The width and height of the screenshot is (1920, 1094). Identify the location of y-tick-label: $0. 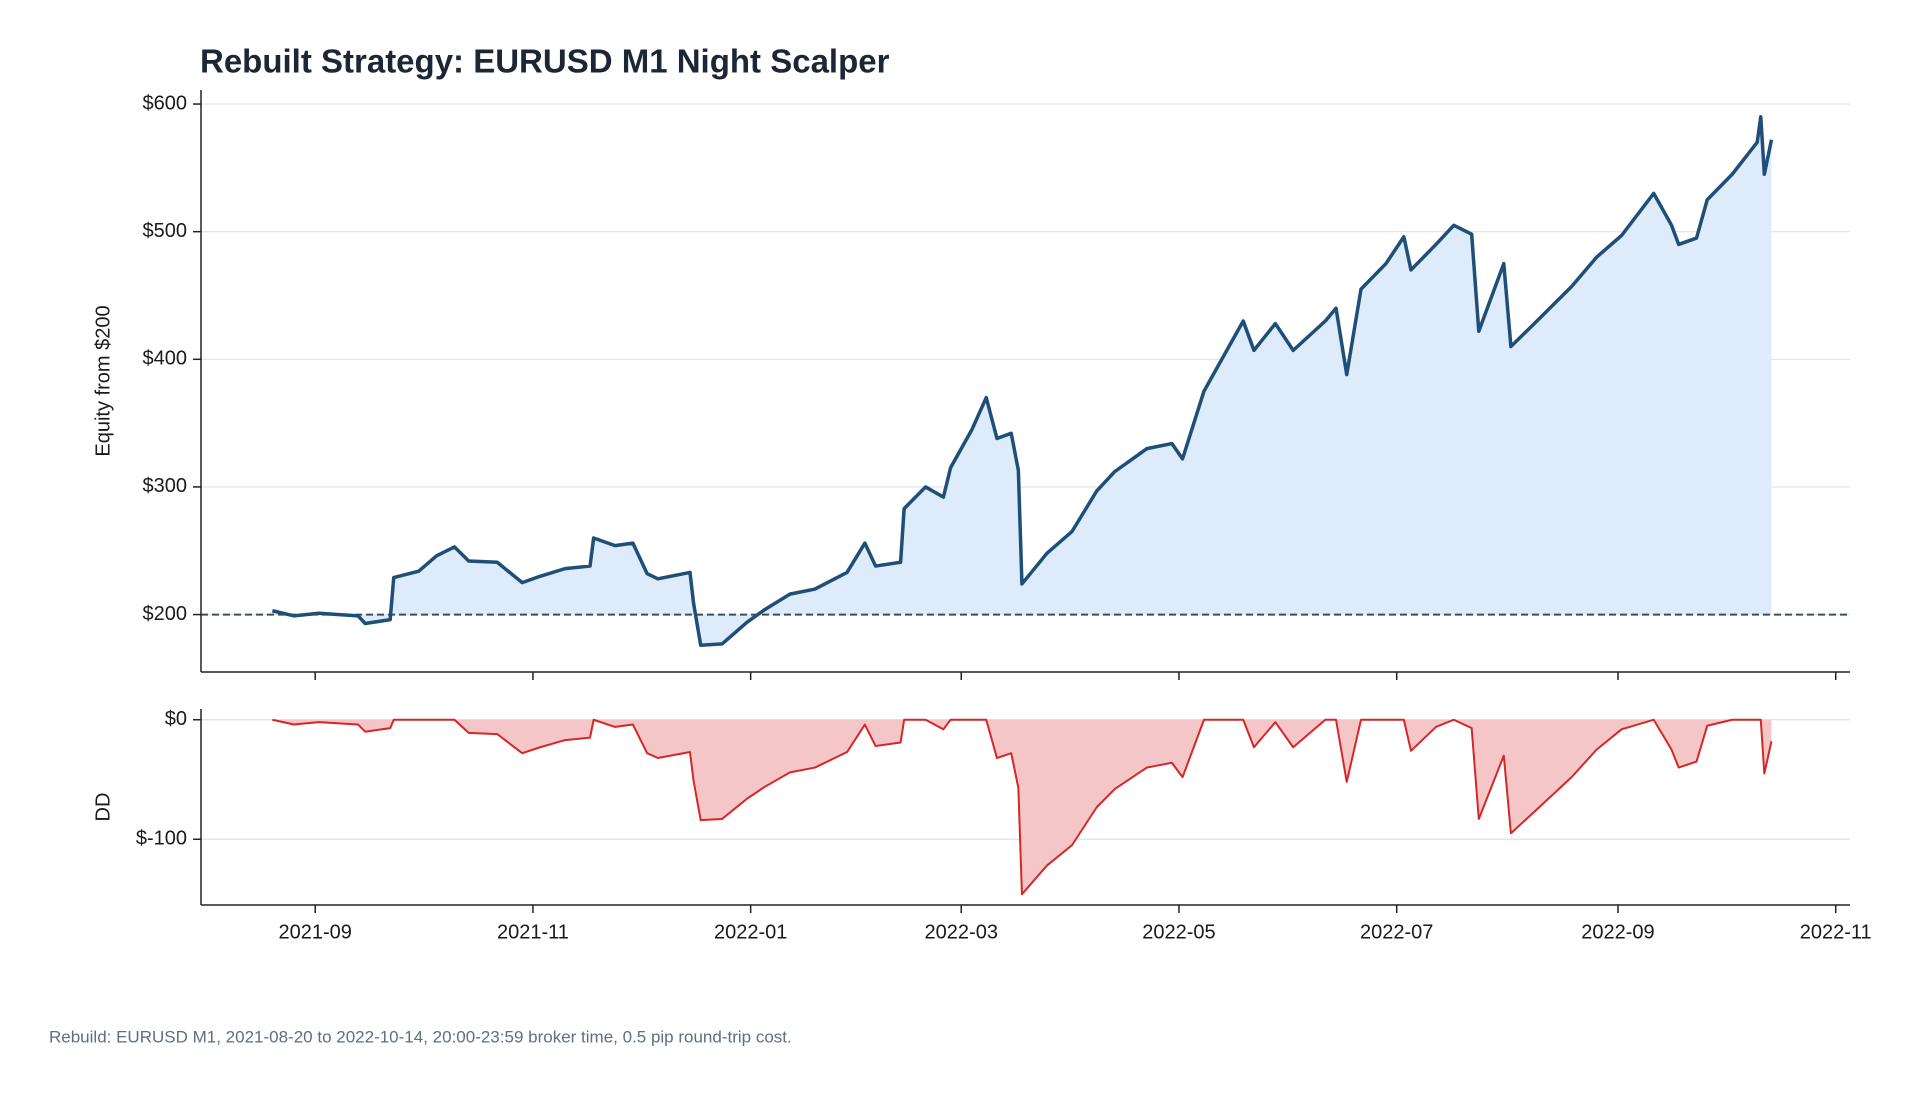
(176, 719).